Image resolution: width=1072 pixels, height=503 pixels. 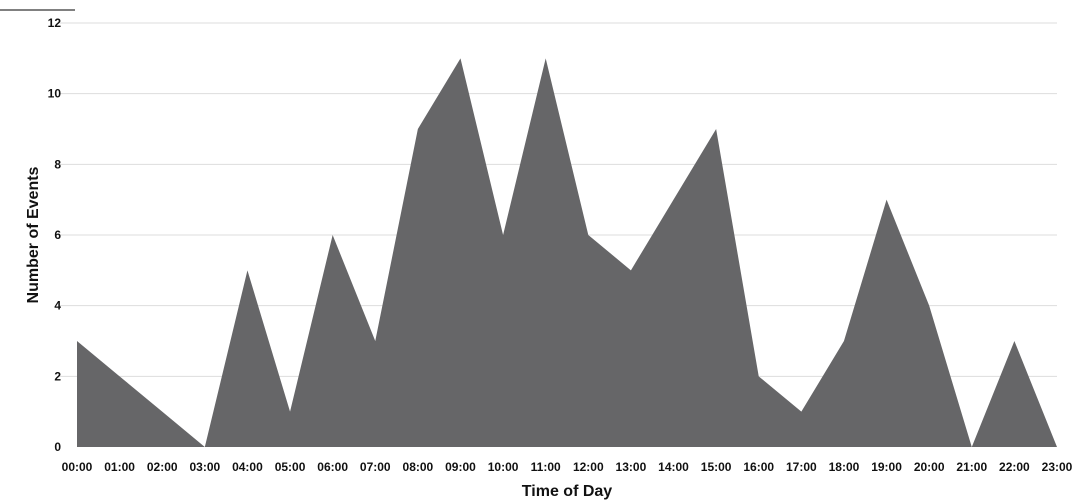 What do you see at coordinates (631, 467) in the screenshot?
I see `x-tick-label: 13:00` at bounding box center [631, 467].